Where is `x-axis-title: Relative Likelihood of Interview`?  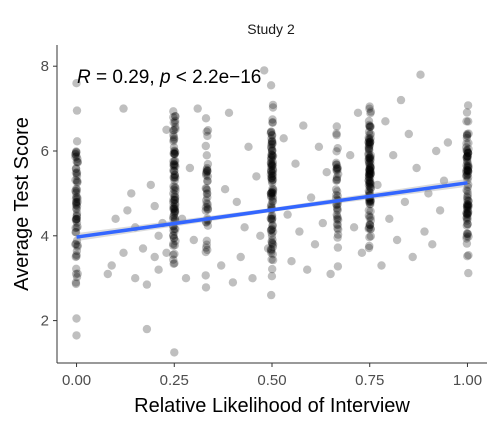
x-axis-title: Relative Likelihood of Interview is located at coordinates (272, 406).